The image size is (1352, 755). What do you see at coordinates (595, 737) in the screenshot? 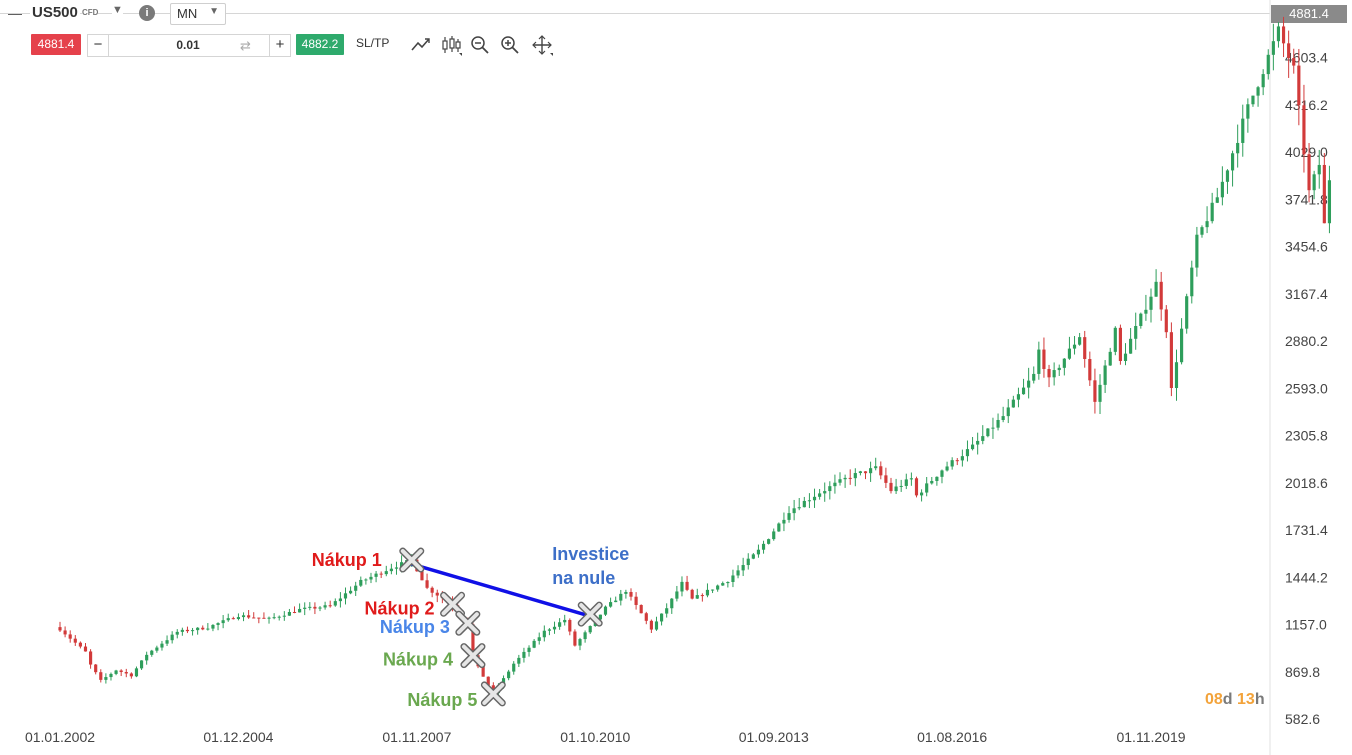
I see `x-tick-label: 01.10.2010` at bounding box center [595, 737].